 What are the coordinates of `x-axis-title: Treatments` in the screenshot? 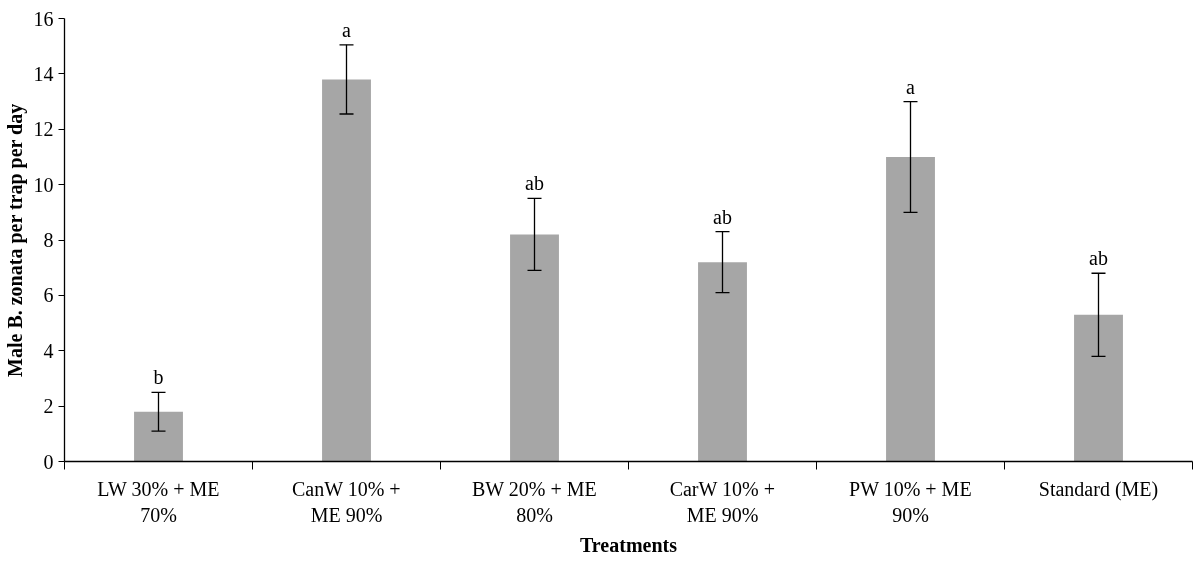 It's located at (628, 544).